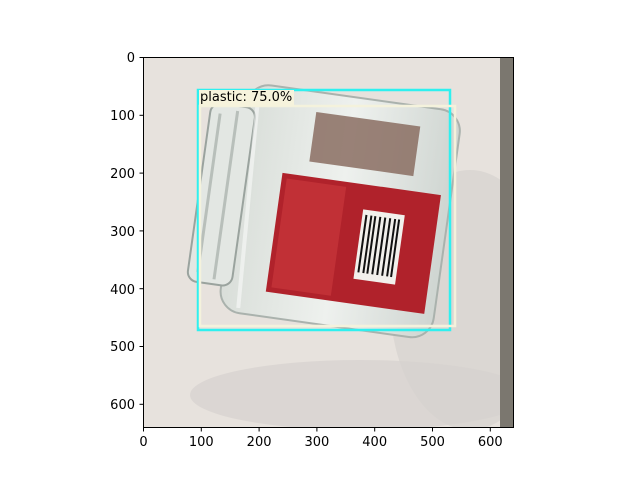 The image size is (640, 480). What do you see at coordinates (122, 232) in the screenshot?
I see `y-tick-label: 300` at bounding box center [122, 232].